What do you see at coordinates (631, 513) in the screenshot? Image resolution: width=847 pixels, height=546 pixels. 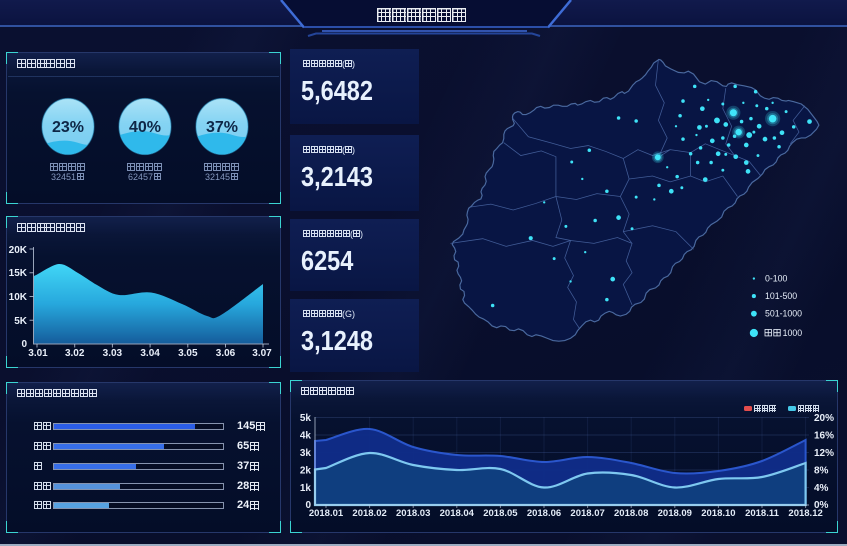 I see `svg-text: 2018.08` at bounding box center [631, 513].